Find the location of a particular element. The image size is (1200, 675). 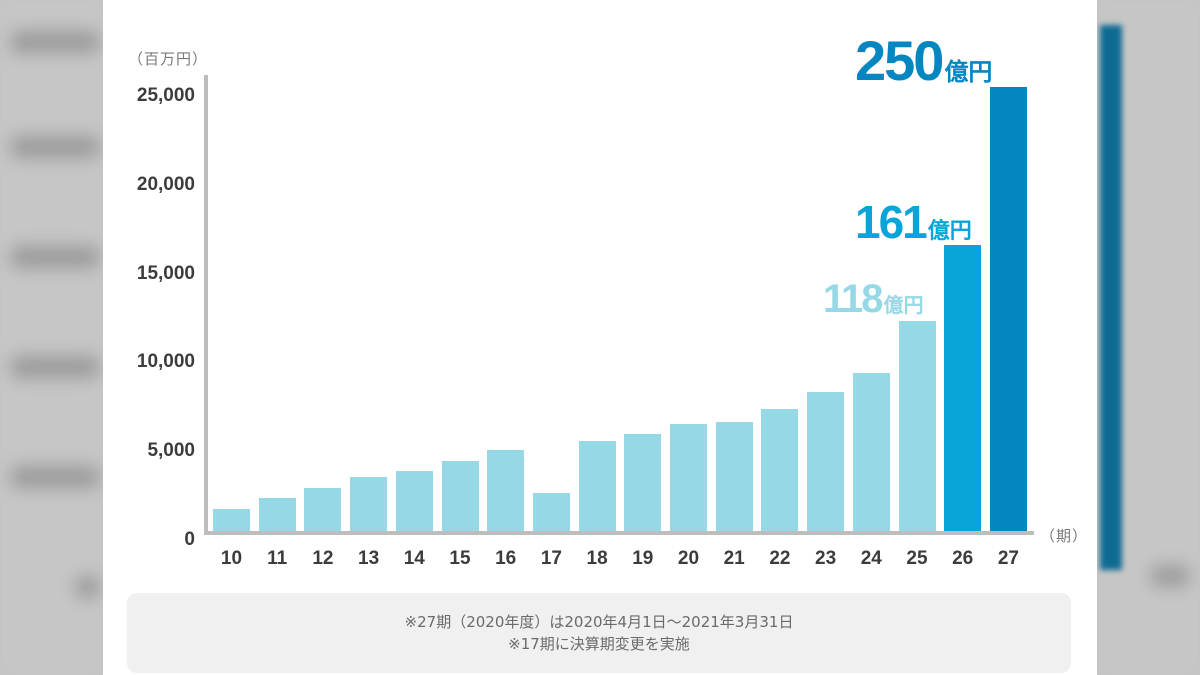

x-tick-label: 18 is located at coordinates (597, 558).